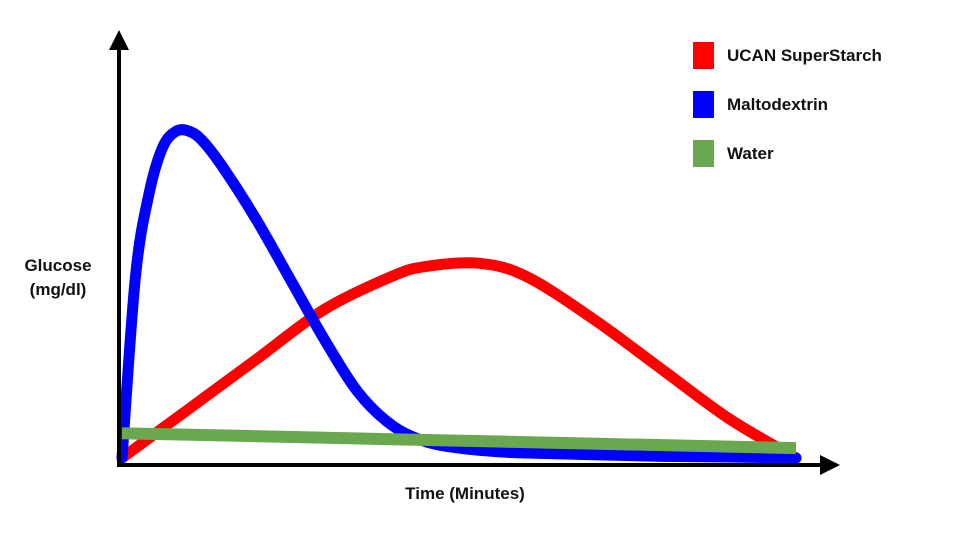 This screenshot has width=960, height=540. I want to click on legend-swatch-ucan, so click(703, 55).